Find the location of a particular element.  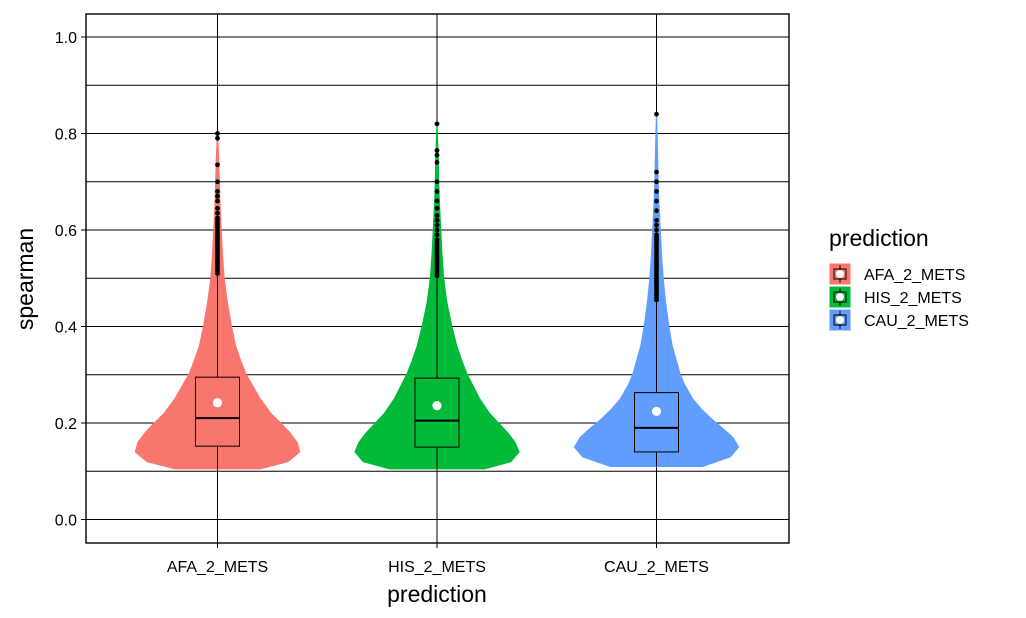

y-tick-label: 0.2 is located at coordinates (66, 424).